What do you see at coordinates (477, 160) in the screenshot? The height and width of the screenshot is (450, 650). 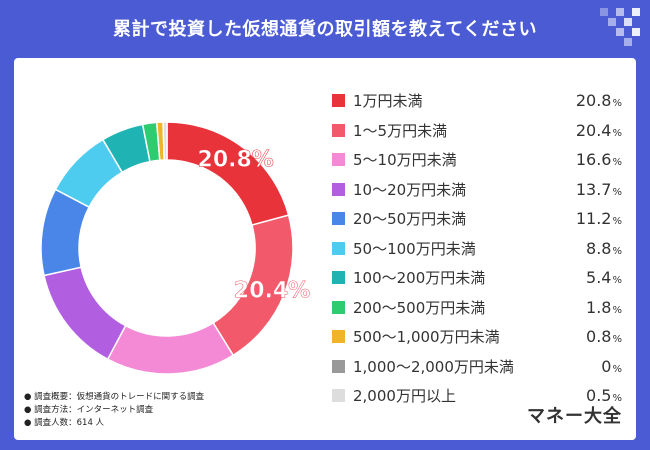 I see `legend-item: 5〜10万円未満 16.6%` at bounding box center [477, 160].